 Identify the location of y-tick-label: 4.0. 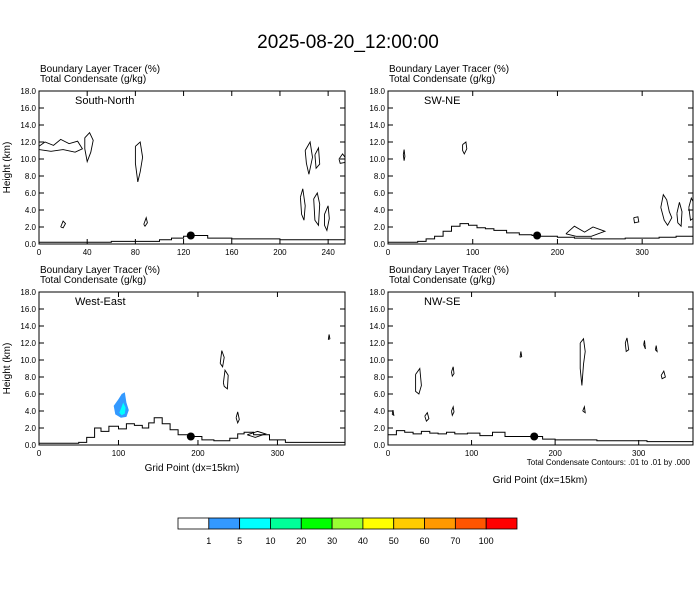
(31, 210).